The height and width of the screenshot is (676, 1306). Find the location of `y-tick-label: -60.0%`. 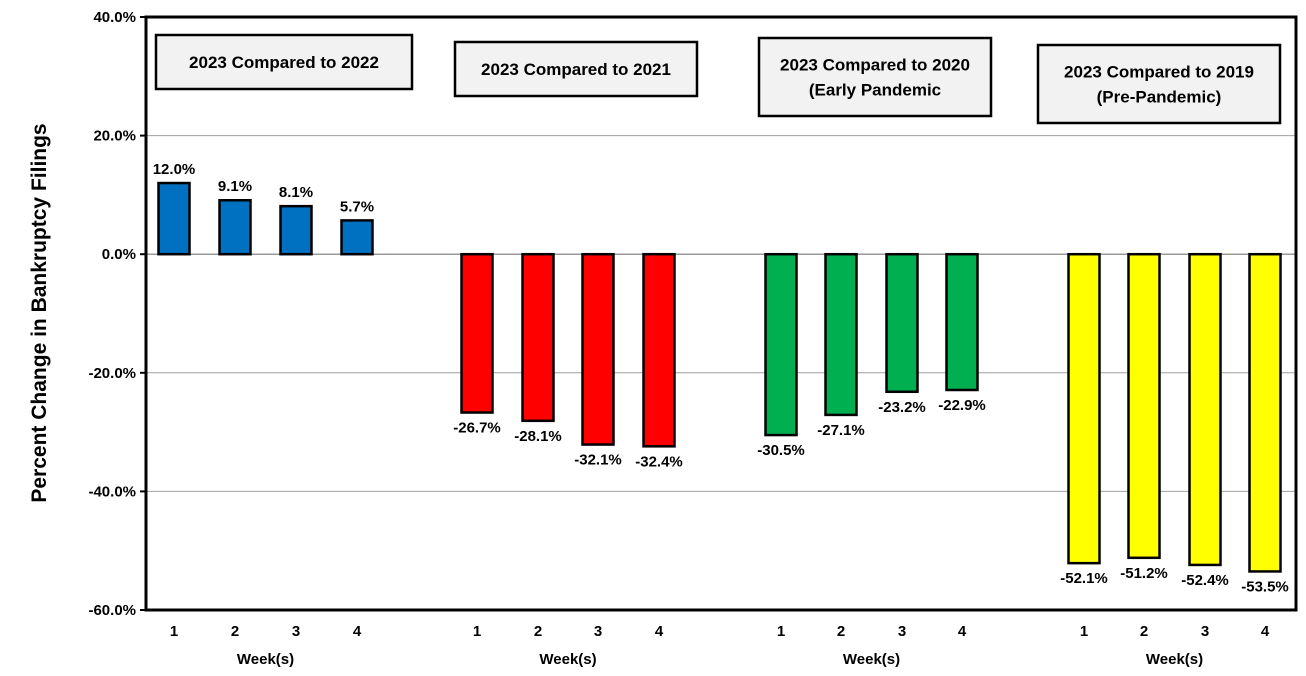

y-tick-label: -60.0% is located at coordinates (112, 610).